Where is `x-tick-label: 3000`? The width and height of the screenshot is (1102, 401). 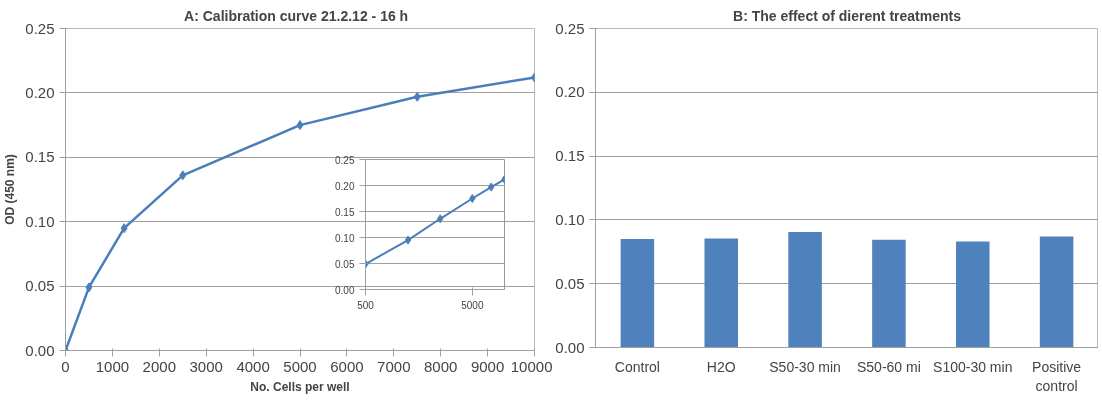
x-tick-label: 3000 is located at coordinates (206, 366).